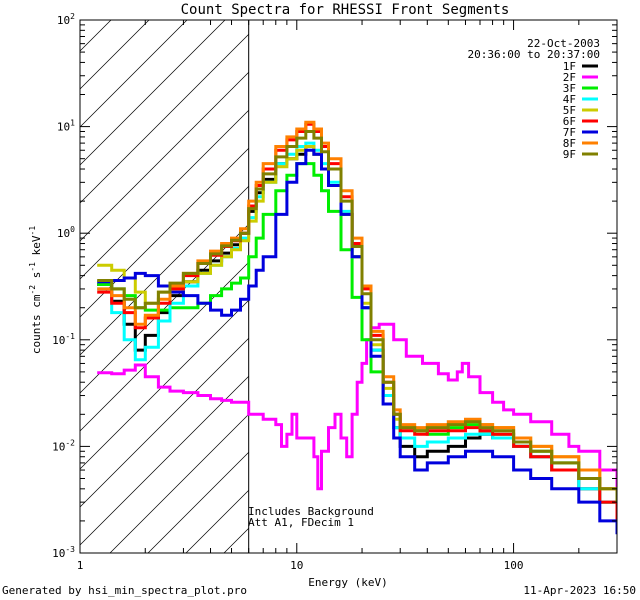  What do you see at coordinates (569, 154) in the screenshot?
I see `legend-label-9F: 9F` at bounding box center [569, 154].